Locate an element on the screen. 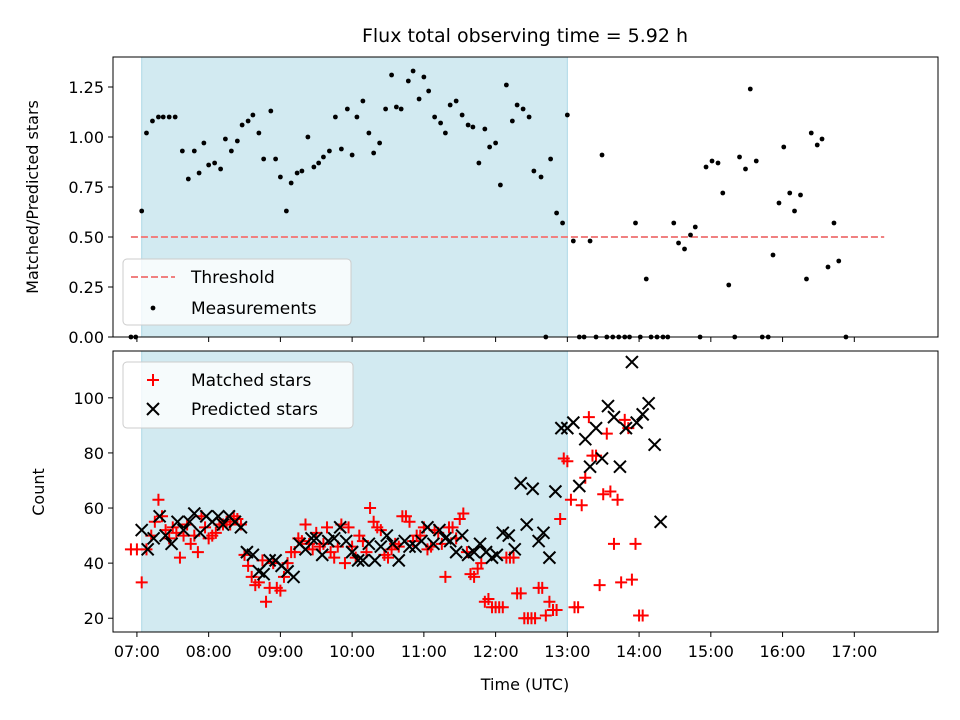 This screenshot has width=960, height=720. y-tick-label: 20 is located at coordinates (94, 618).